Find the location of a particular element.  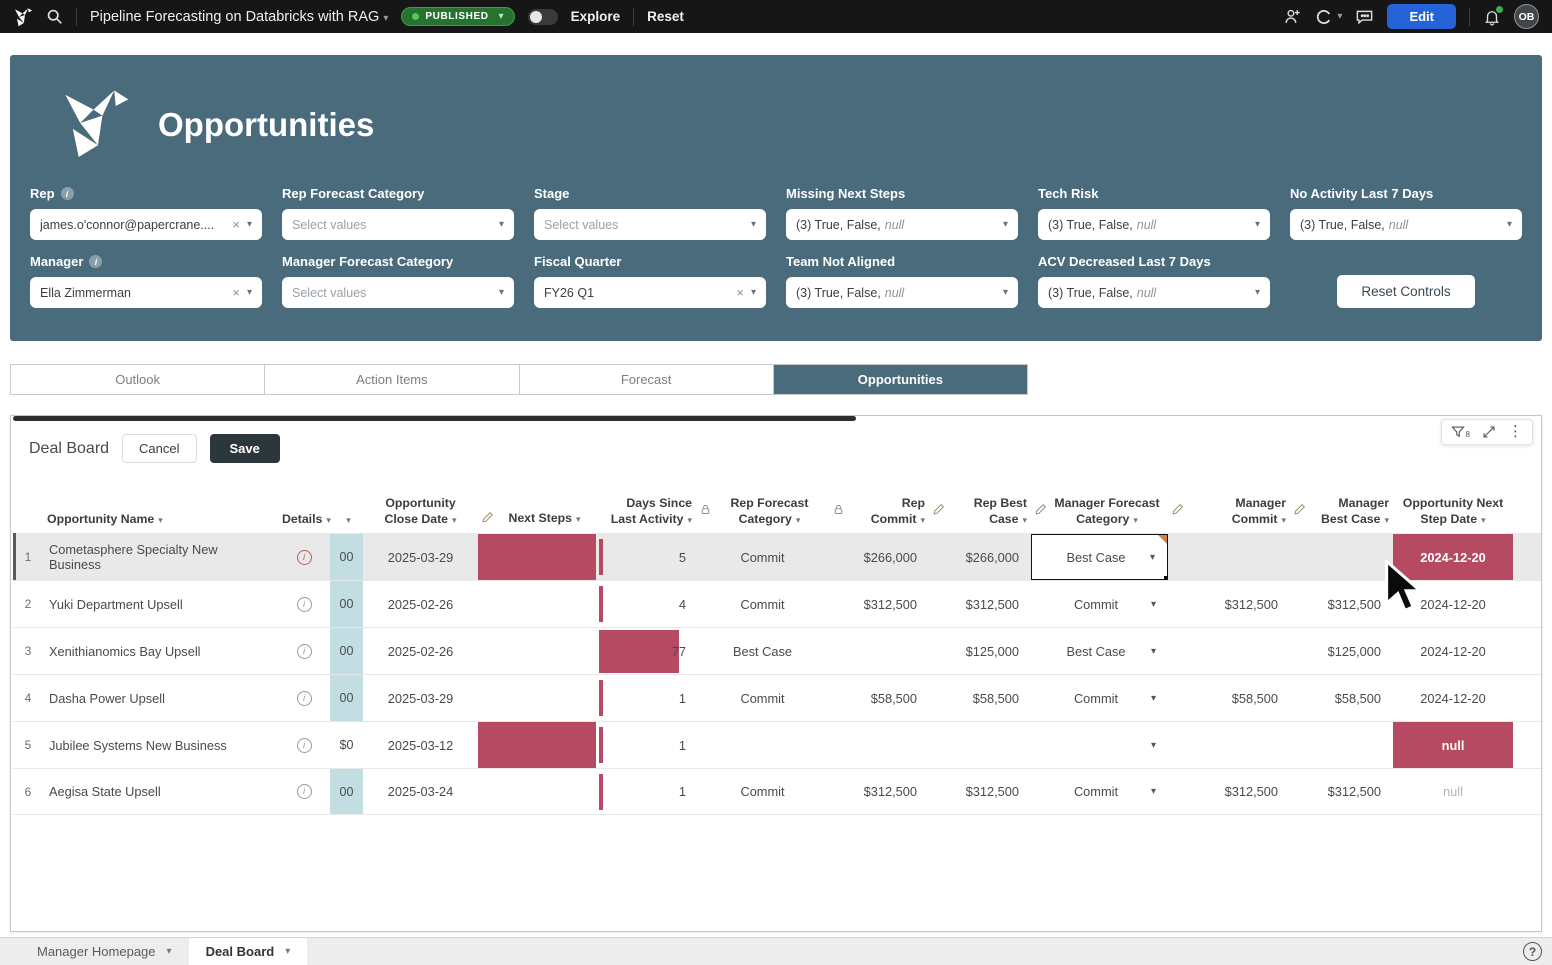

filter-input-manager-forecast-category: Select values ▾ is located at coordinates (398, 292).